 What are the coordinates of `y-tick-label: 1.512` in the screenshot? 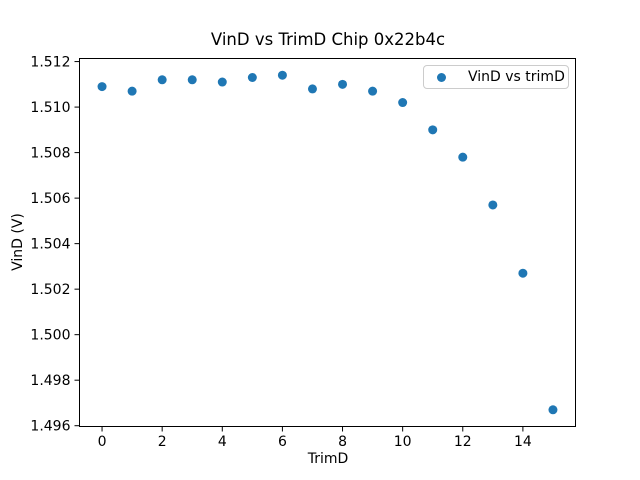 It's located at (50, 63).